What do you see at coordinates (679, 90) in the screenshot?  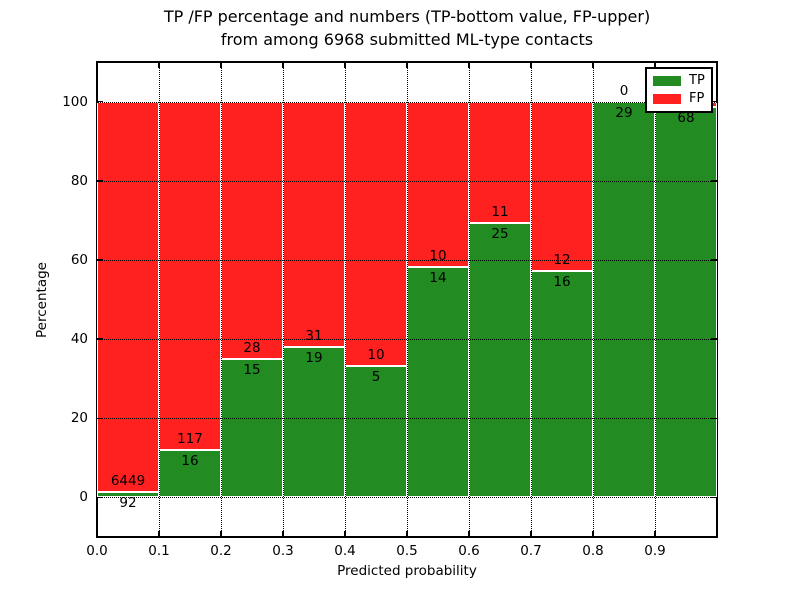 I see `legend: TP FP` at bounding box center [679, 90].